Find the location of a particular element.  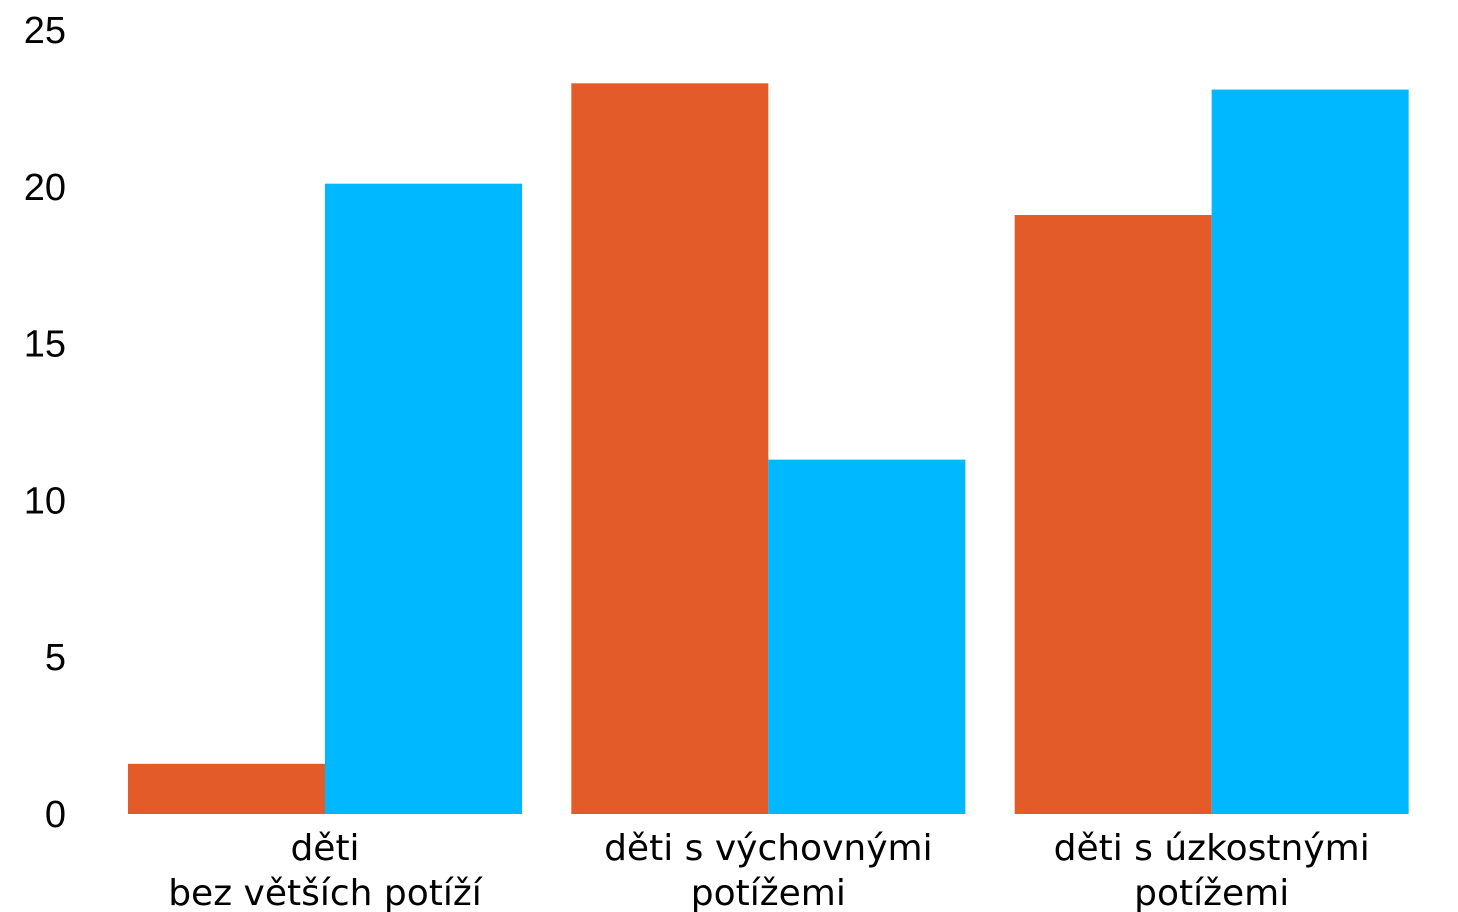

x-category-label: bez větších potíží is located at coordinates (325, 892).